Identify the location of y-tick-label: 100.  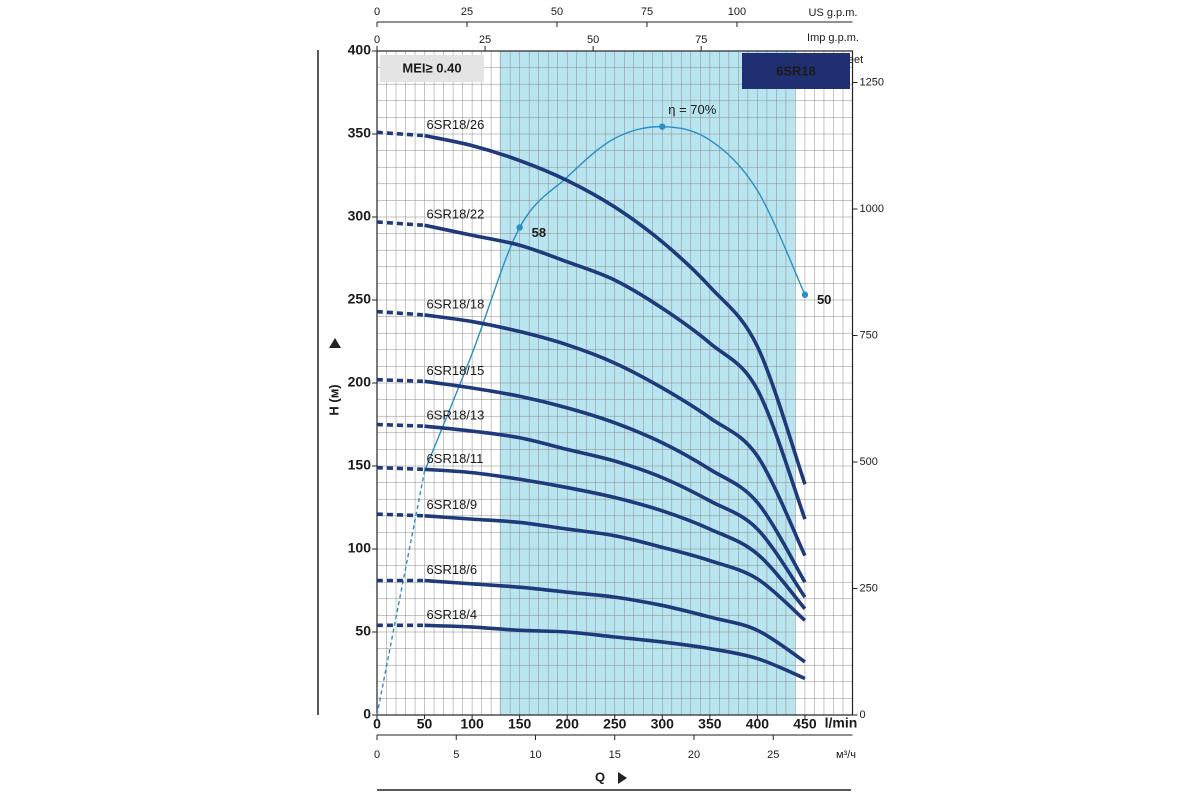
(360, 548).